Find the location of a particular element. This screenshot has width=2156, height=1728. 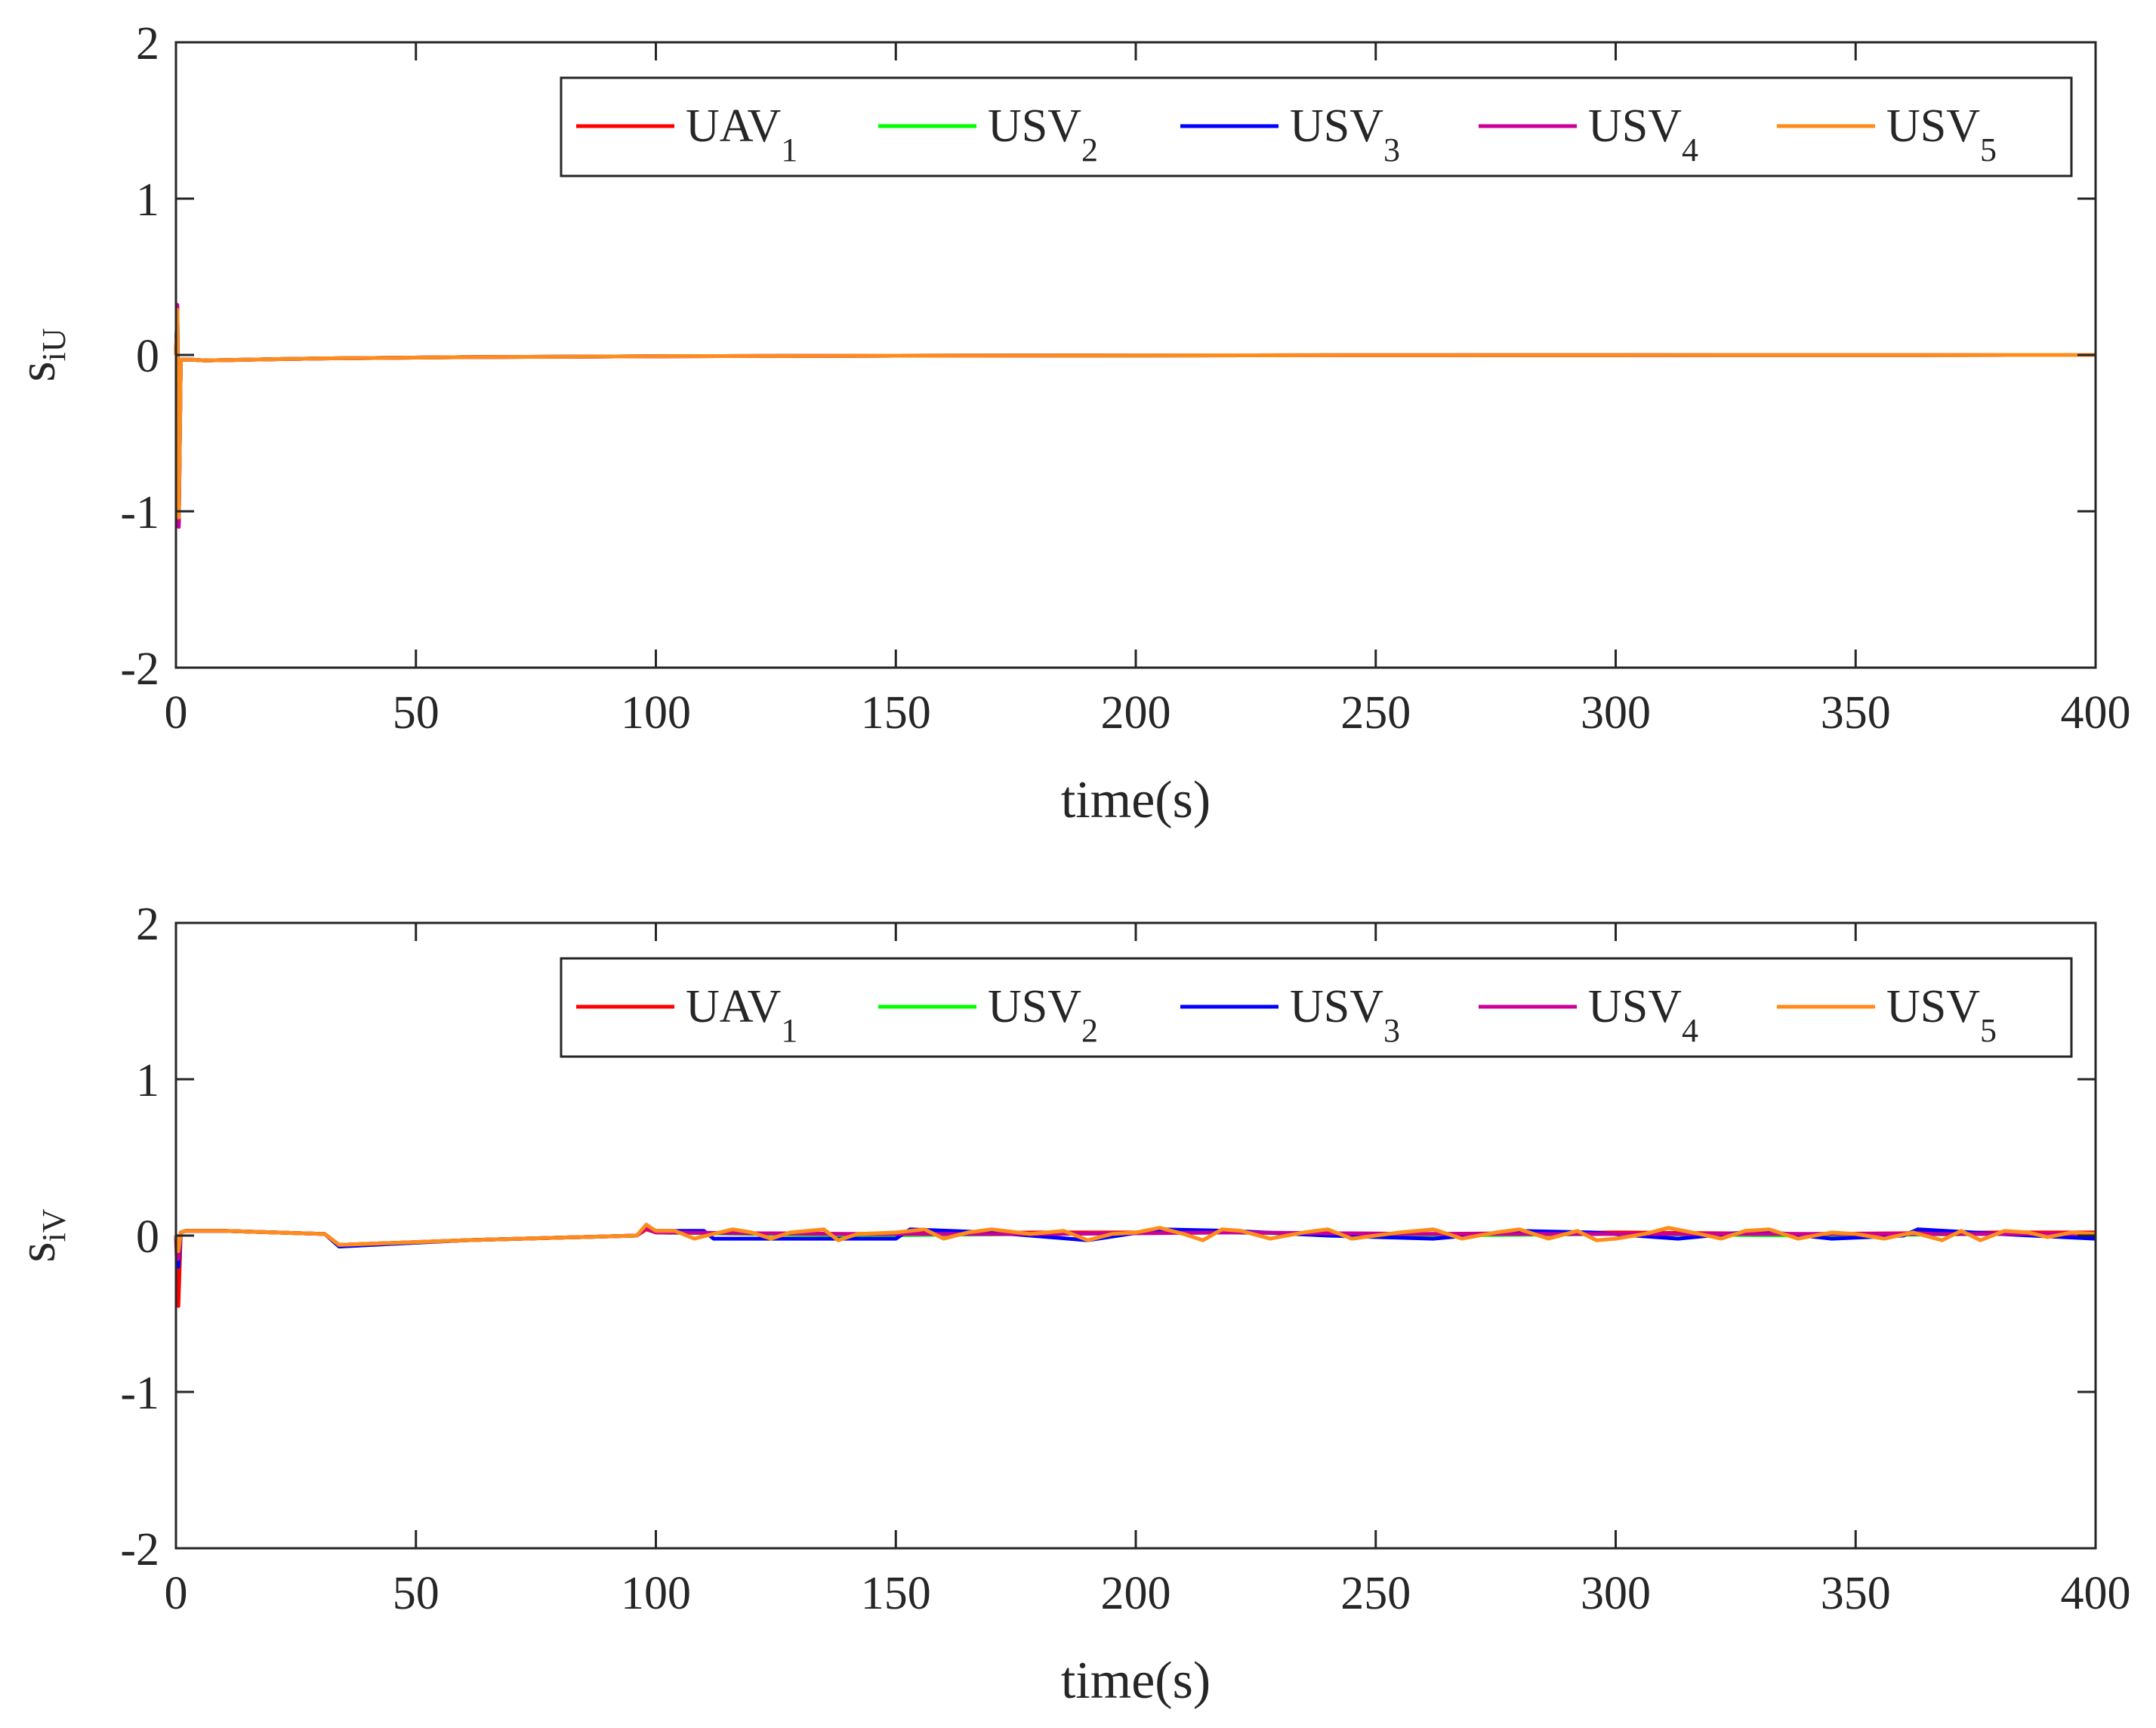

y-axis-label: siU is located at coordinates (40, 354).